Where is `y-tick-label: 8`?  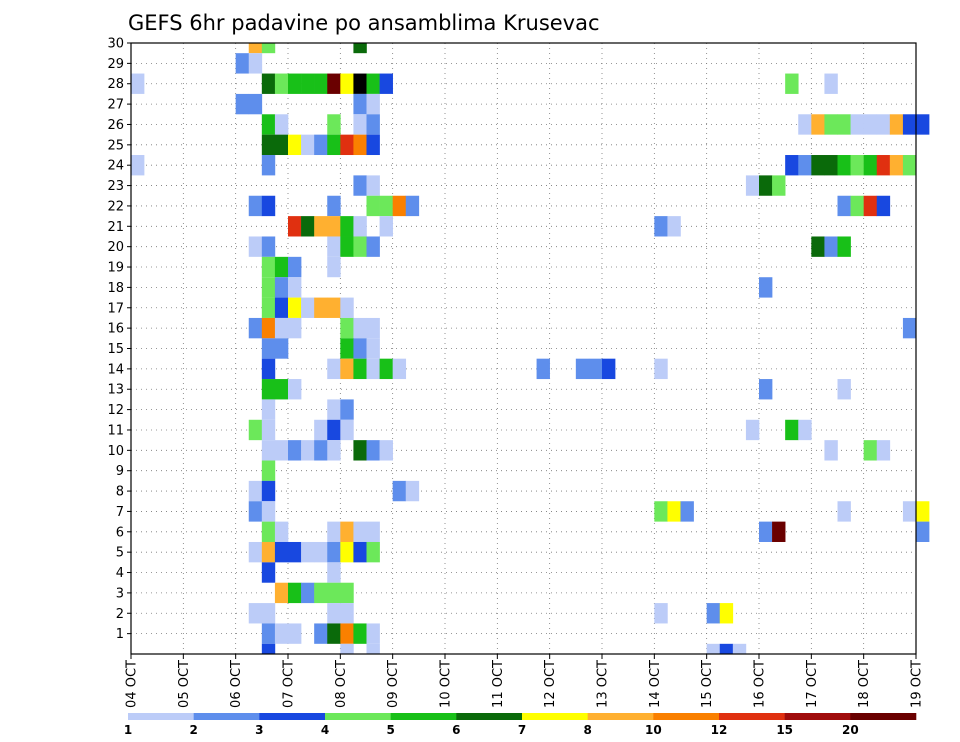 y-tick-label: 8 is located at coordinates (120, 492).